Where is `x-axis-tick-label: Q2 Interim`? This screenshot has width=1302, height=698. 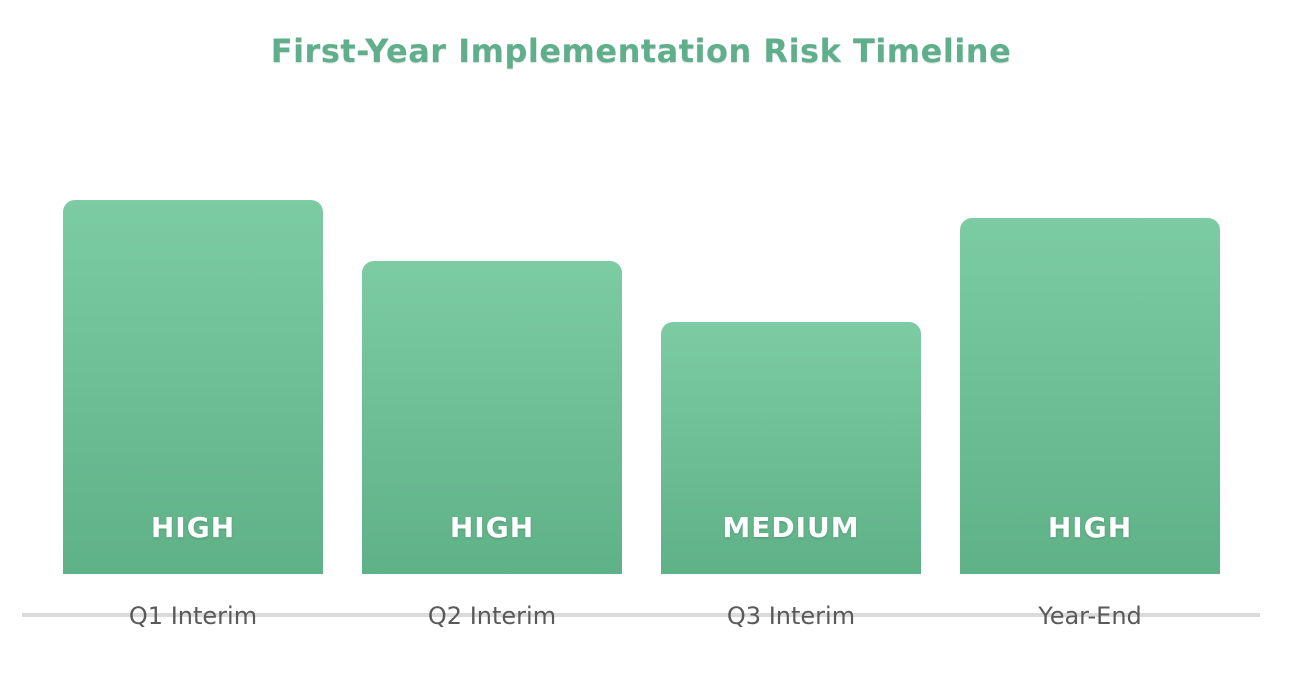 x-axis-tick-label: Q2 Interim is located at coordinates (492, 616).